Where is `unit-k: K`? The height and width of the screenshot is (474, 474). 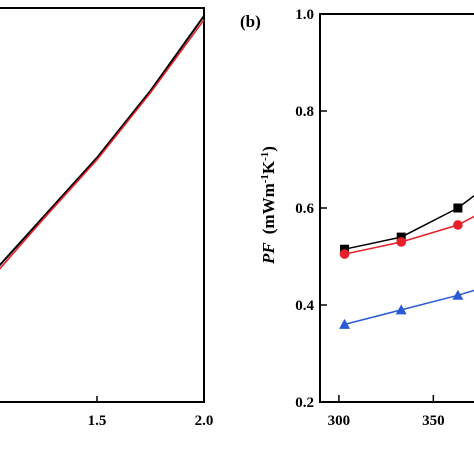 unit-k: K is located at coordinates (268, 167).